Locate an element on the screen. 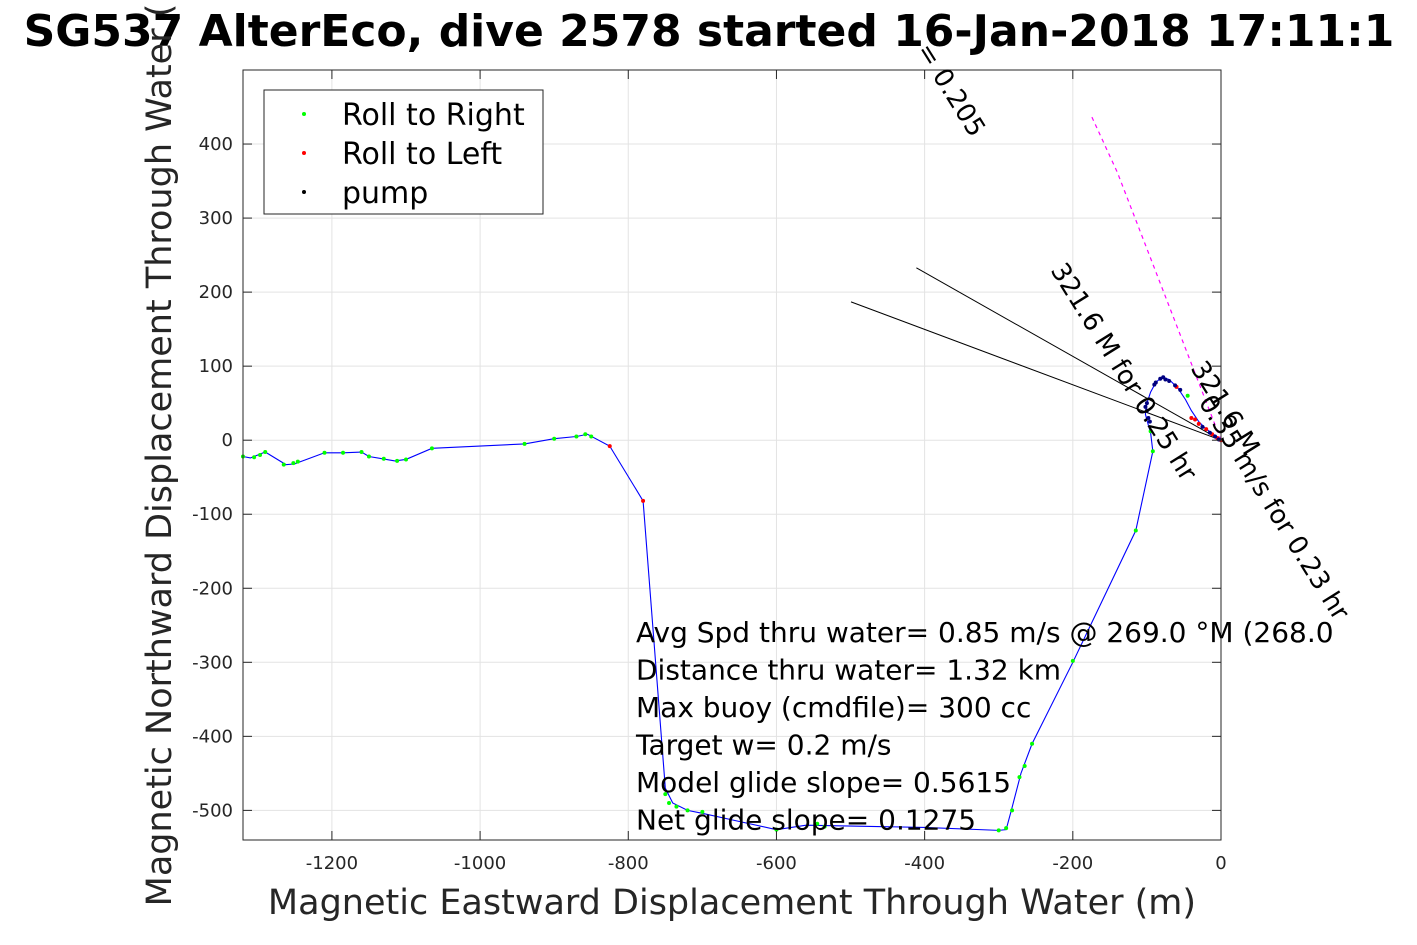 Image resolution: width=1417 pixels, height=945 pixels. x-tick-label: -1000 is located at coordinates (480, 863).